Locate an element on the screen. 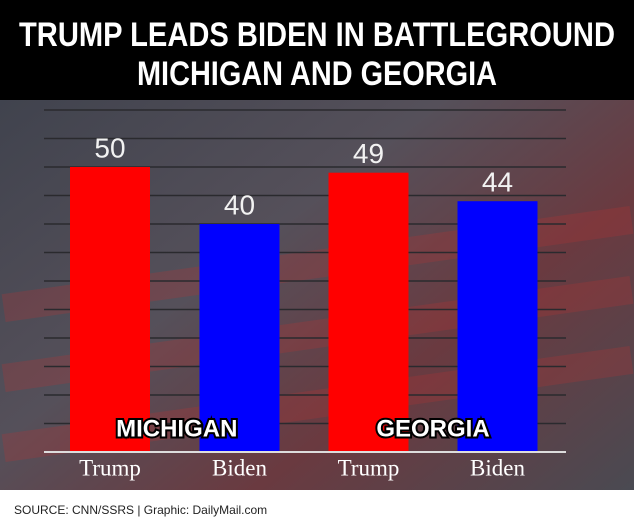  data-label: 40 is located at coordinates (239, 204).